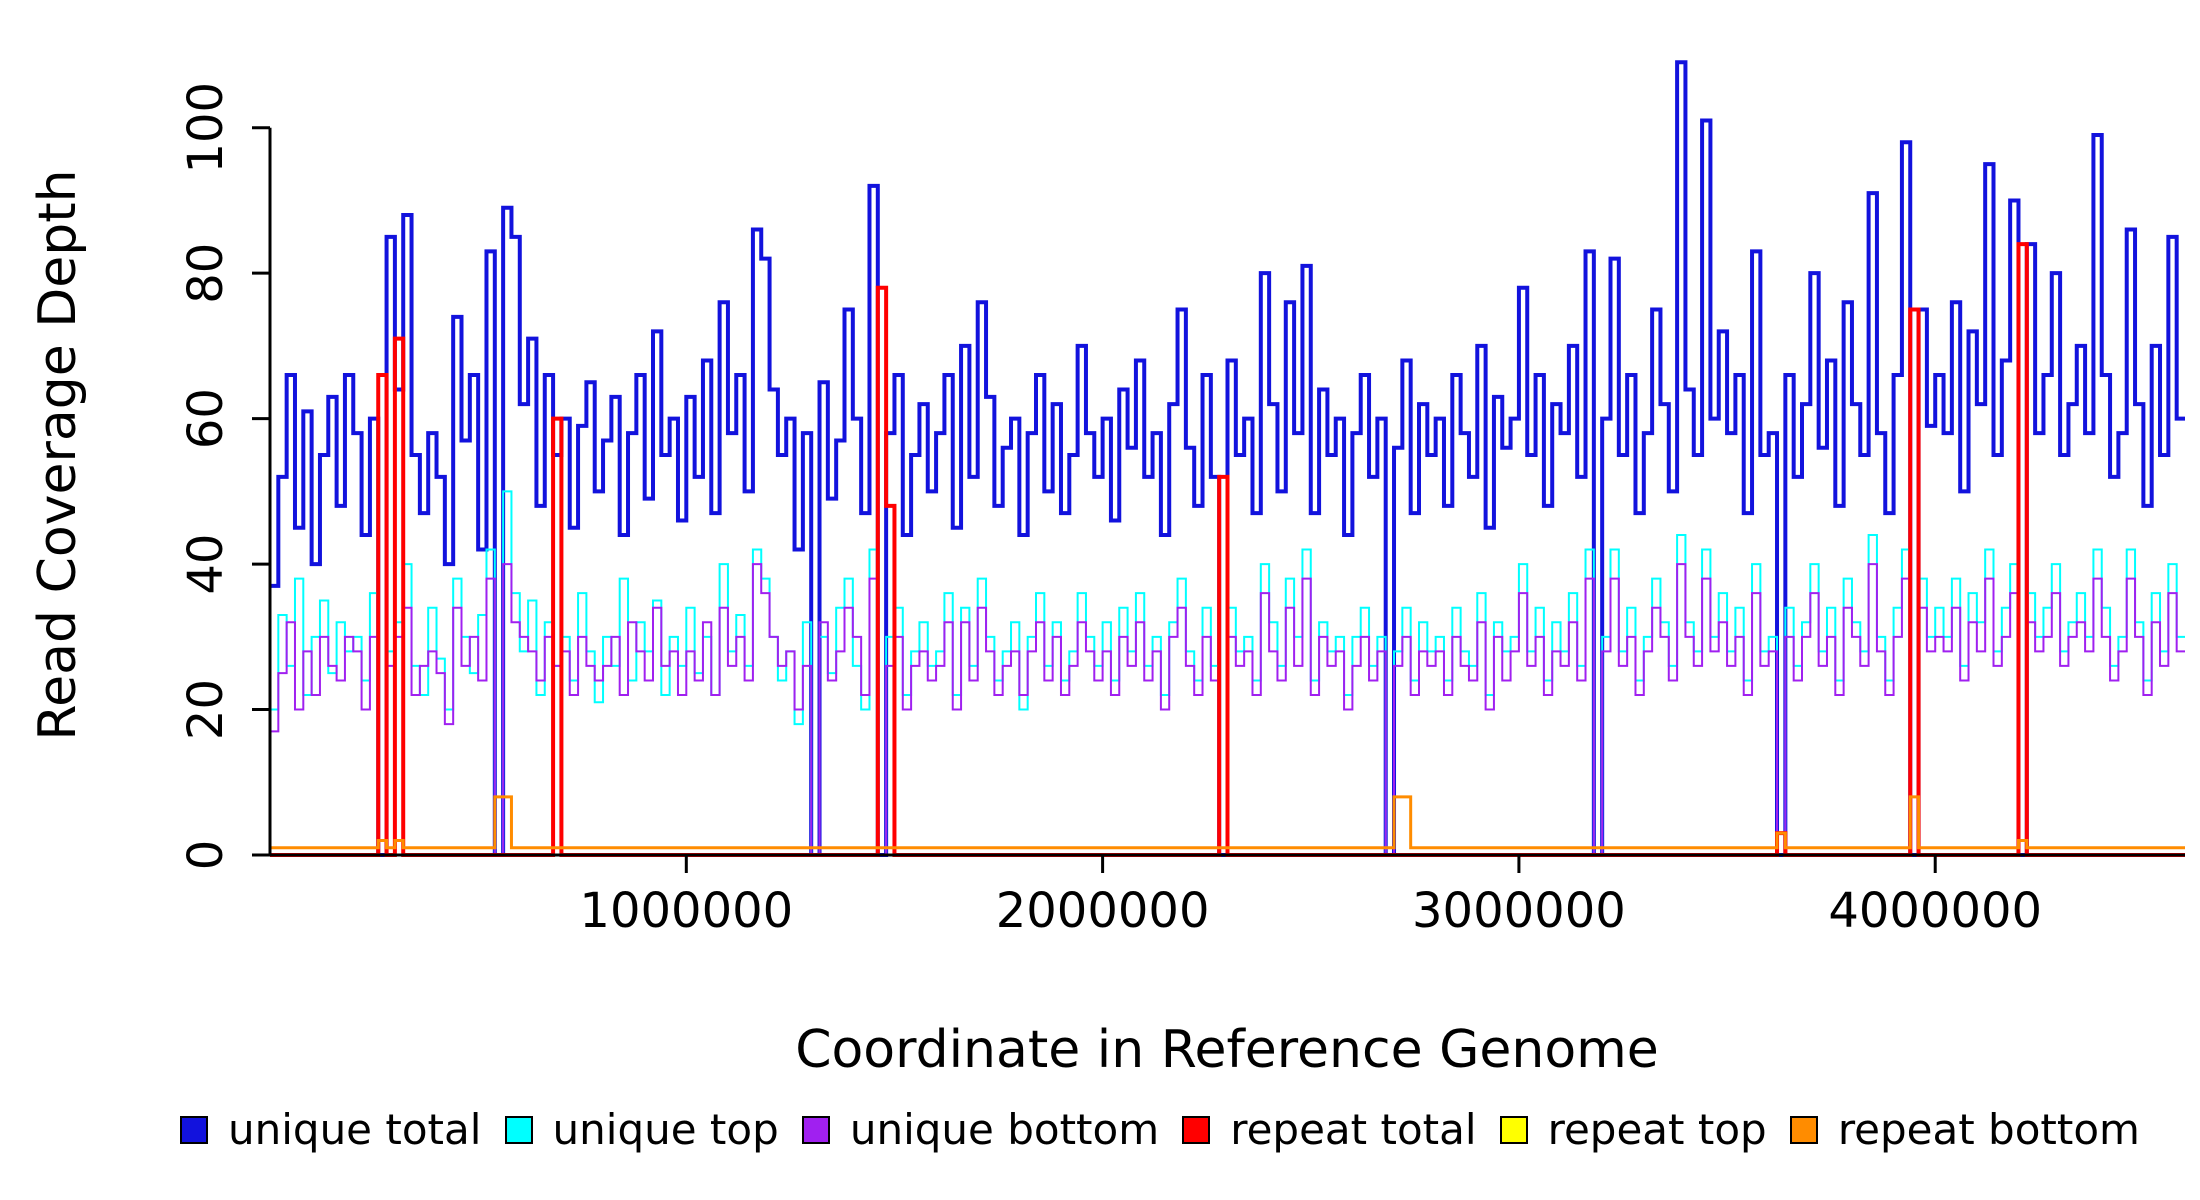 This screenshot has width=2200, height=1200. I want to click on legend-item-unique-top: unique top, so click(641, 1129).